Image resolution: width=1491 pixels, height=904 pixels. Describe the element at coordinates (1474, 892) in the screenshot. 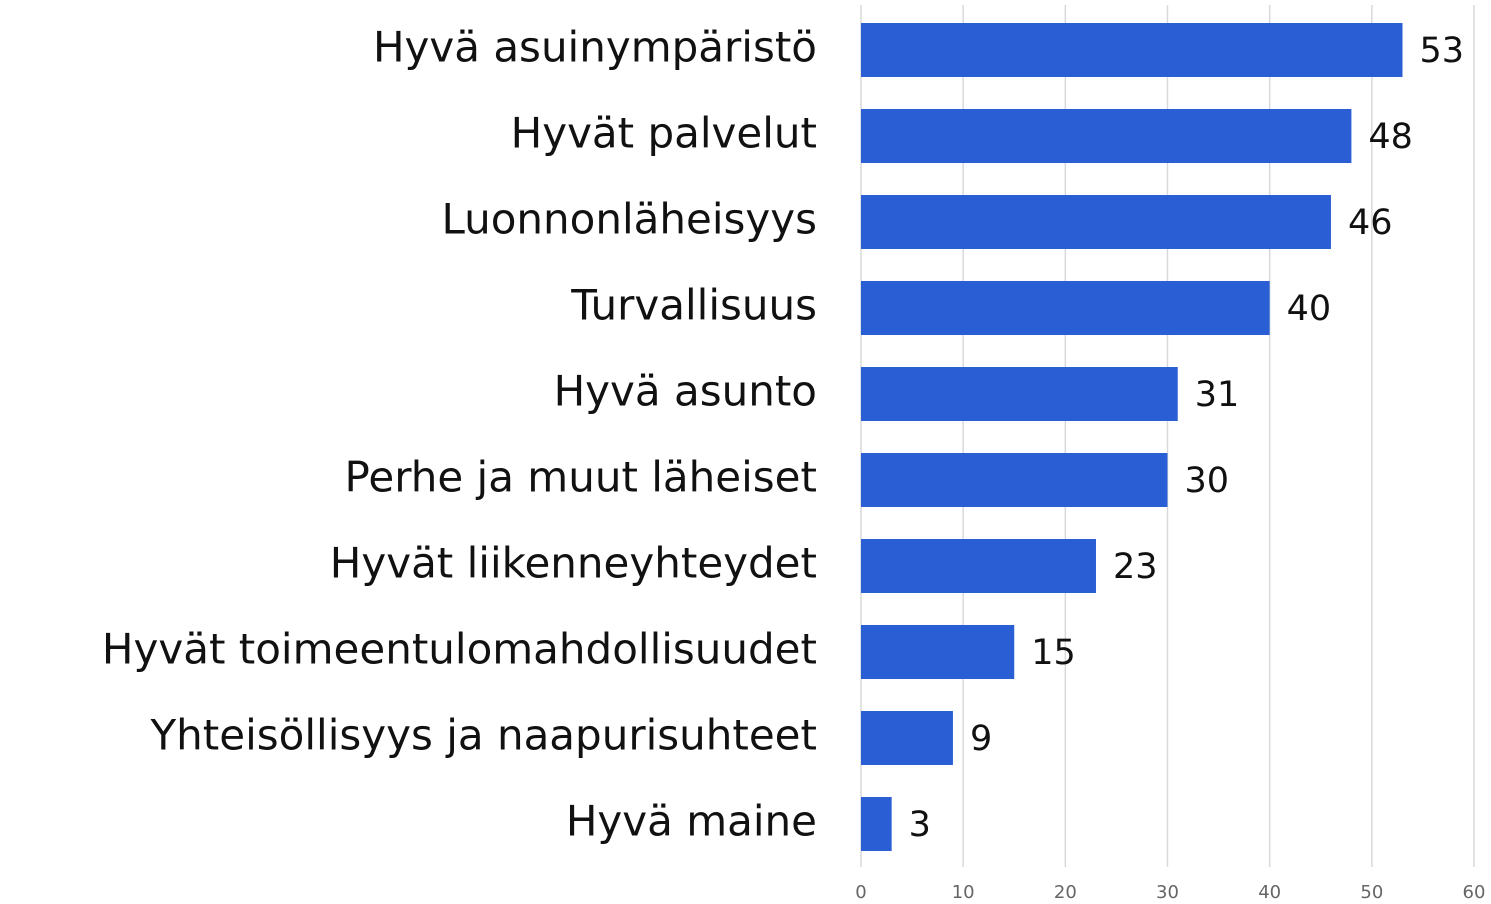

I see `x-tick-label: 60` at that location.